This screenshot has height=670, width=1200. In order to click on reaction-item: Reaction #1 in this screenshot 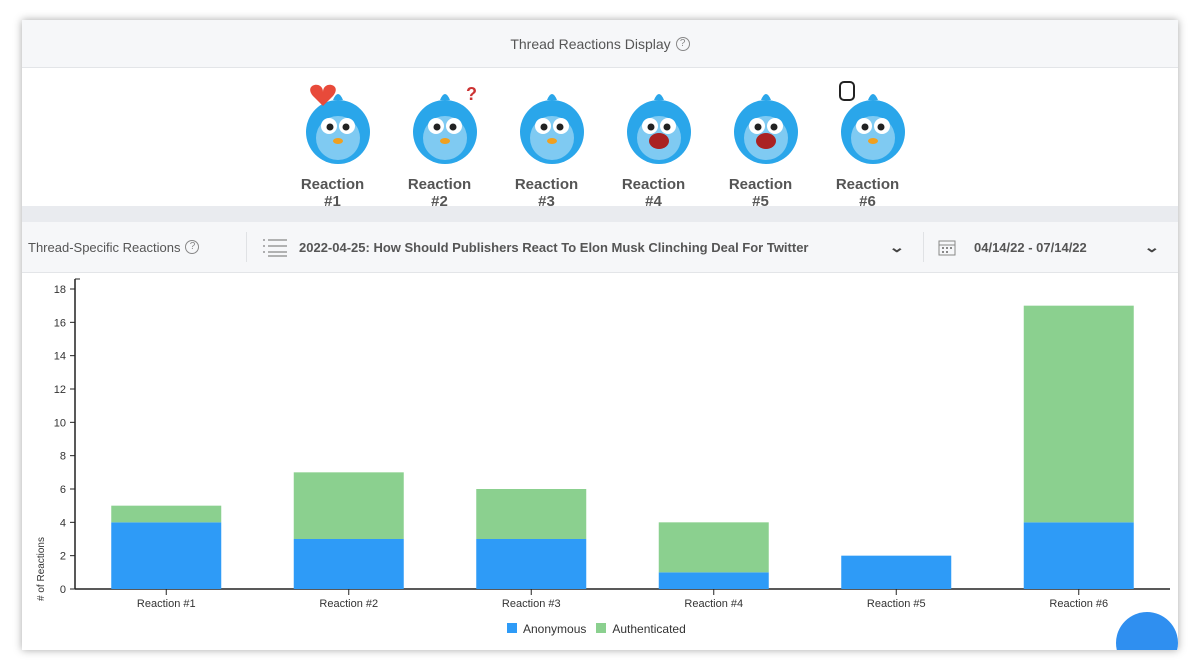, I will do `click(333, 142)`.